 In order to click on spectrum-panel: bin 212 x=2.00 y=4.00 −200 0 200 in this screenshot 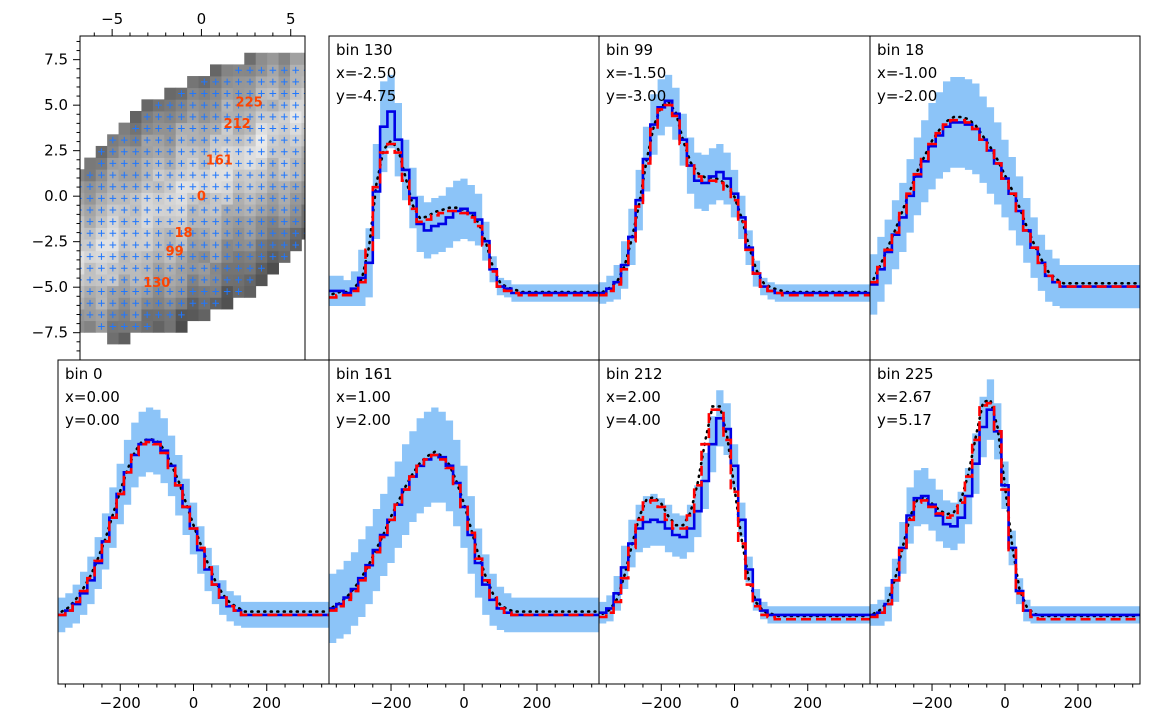, I will do `click(734, 535)`.